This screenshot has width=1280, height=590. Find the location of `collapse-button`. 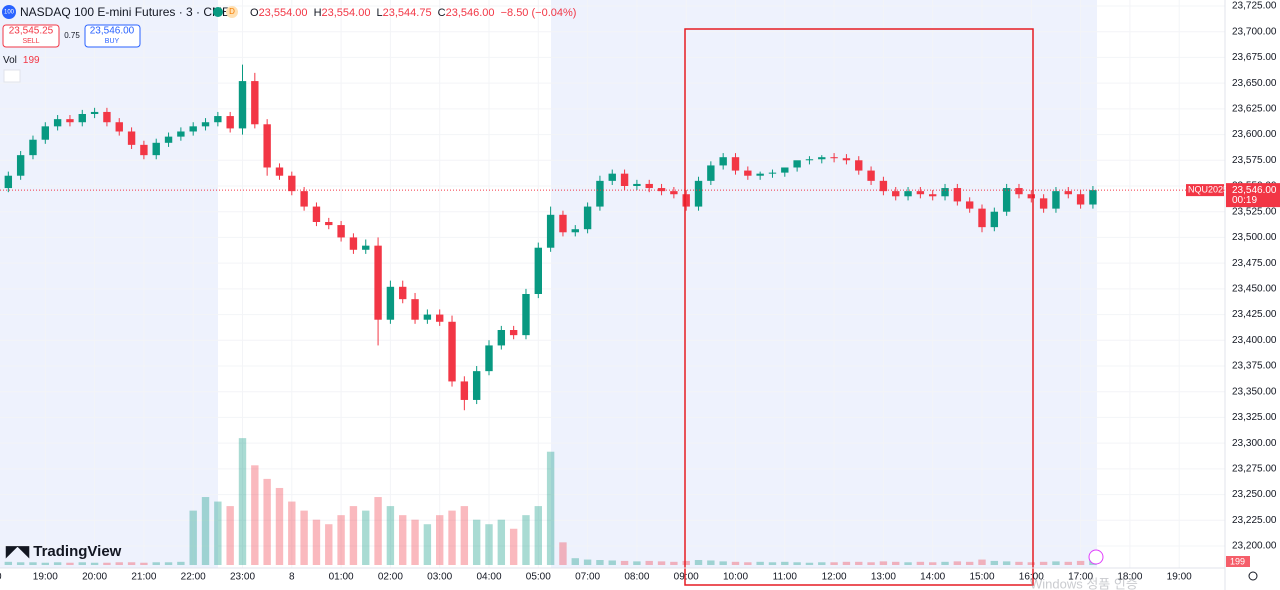

collapse-button is located at coordinates (12, 76).